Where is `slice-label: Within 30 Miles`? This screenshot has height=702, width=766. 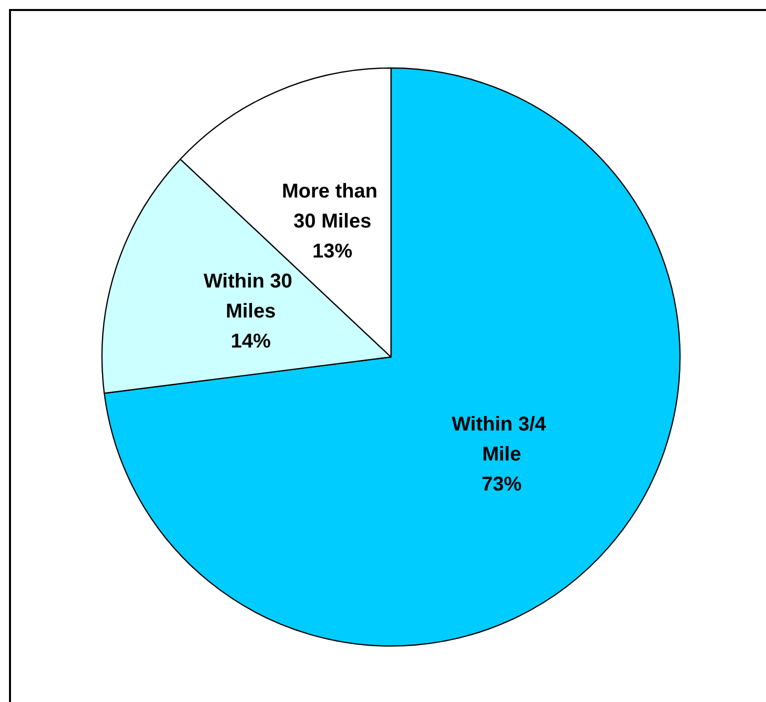
slice-label: Within 30 Miles is located at coordinates (251, 296).